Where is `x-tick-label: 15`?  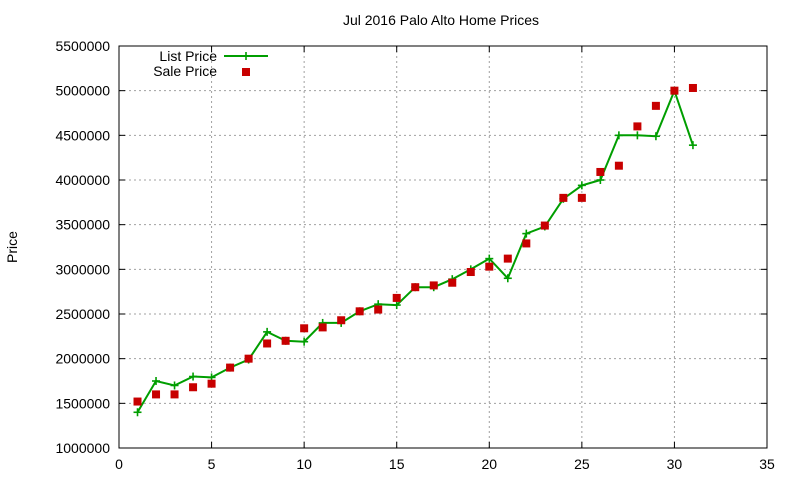
x-tick-label: 15 is located at coordinates (397, 464).